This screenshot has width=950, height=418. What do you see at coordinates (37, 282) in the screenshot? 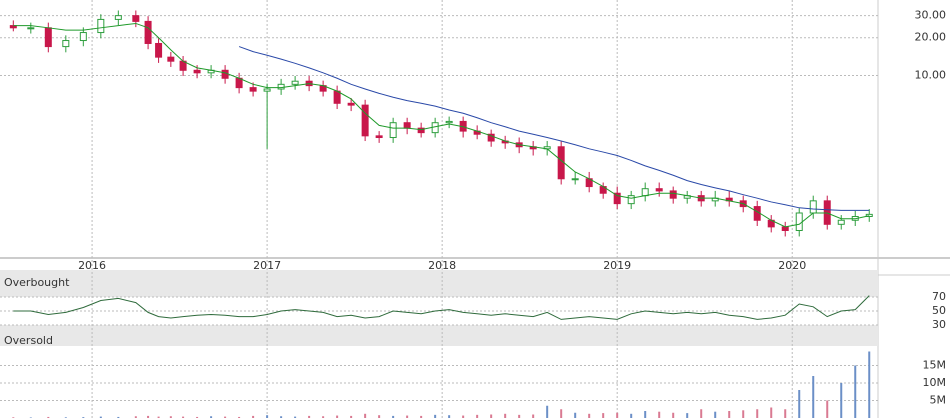
I see `overbought-label: Overbought` at bounding box center [37, 282].